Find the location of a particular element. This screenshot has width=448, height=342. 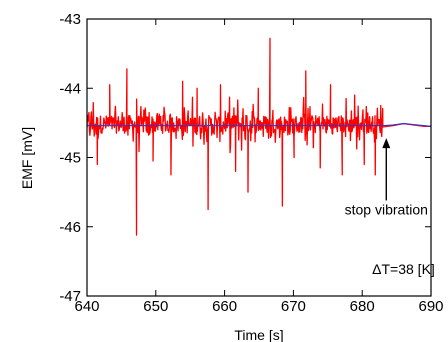

y-tick-label: -46 is located at coordinates (70, 227).